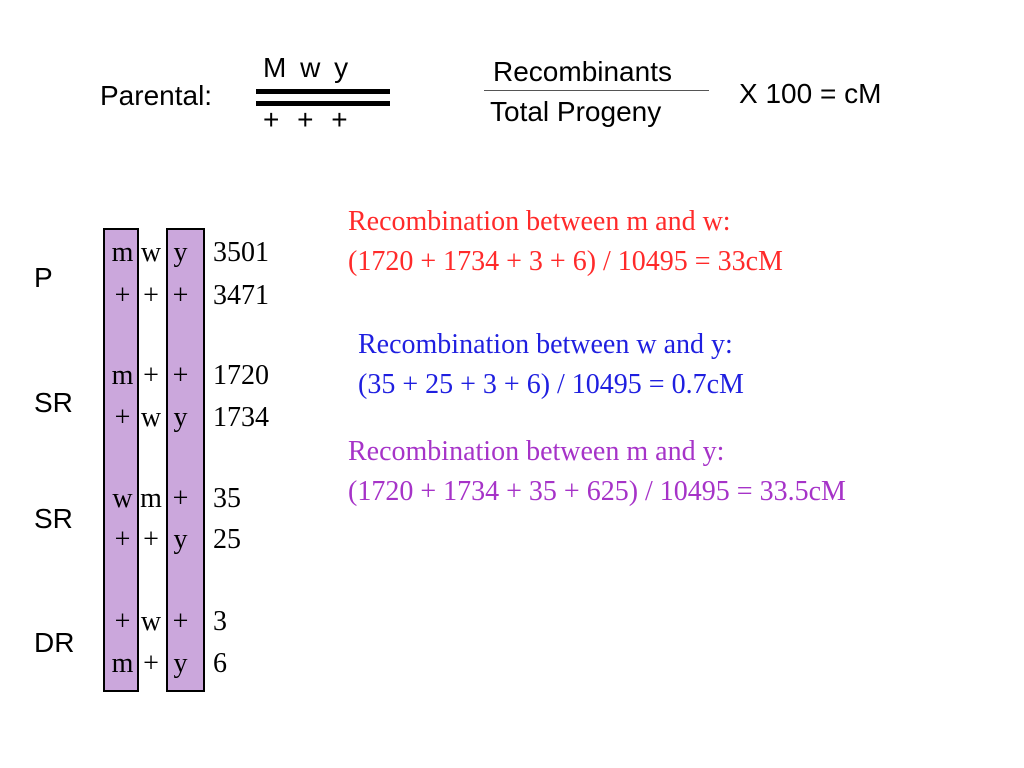 This screenshot has width=1024, height=768. What do you see at coordinates (54, 642) in the screenshot?
I see `class-label-double-recombinant: DR` at bounding box center [54, 642].